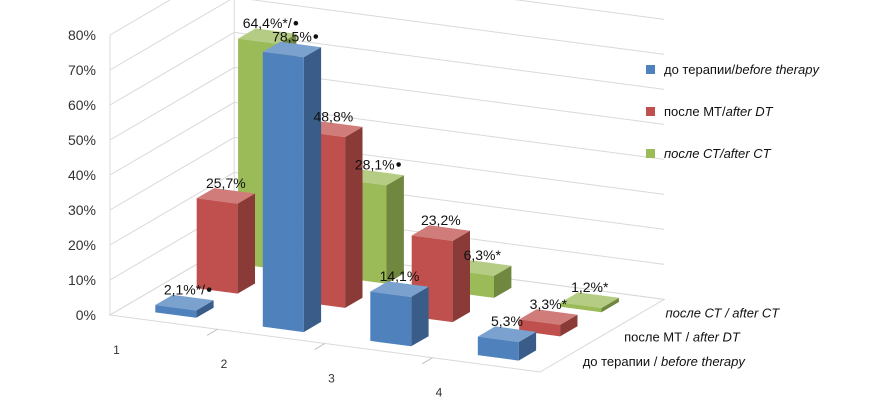 This screenshot has height=402, width=892. Describe the element at coordinates (82, 210) in the screenshot. I see `y-tick-label: 30%` at that location.